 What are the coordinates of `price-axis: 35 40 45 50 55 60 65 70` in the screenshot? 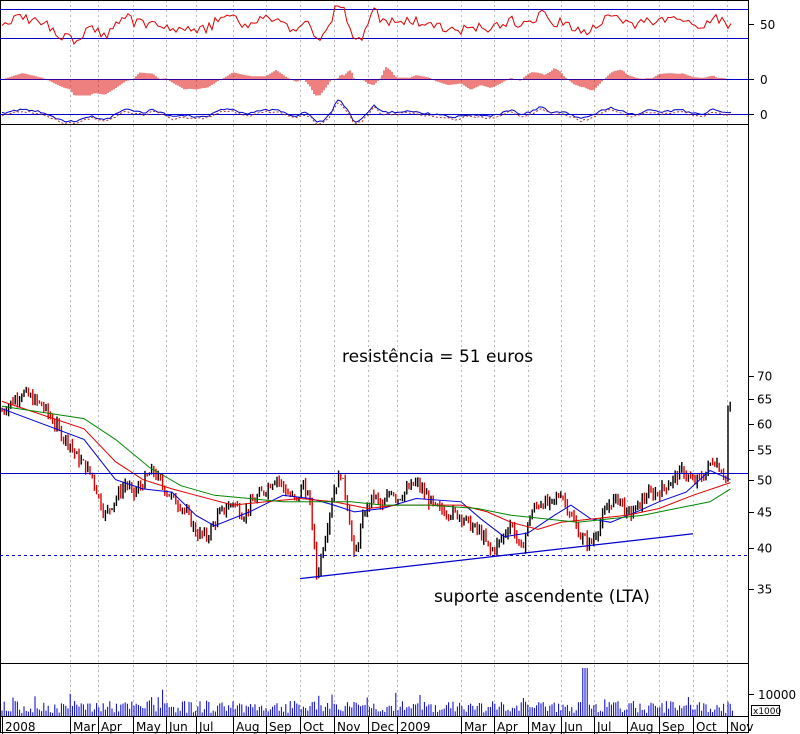 It's located at (760, 483).